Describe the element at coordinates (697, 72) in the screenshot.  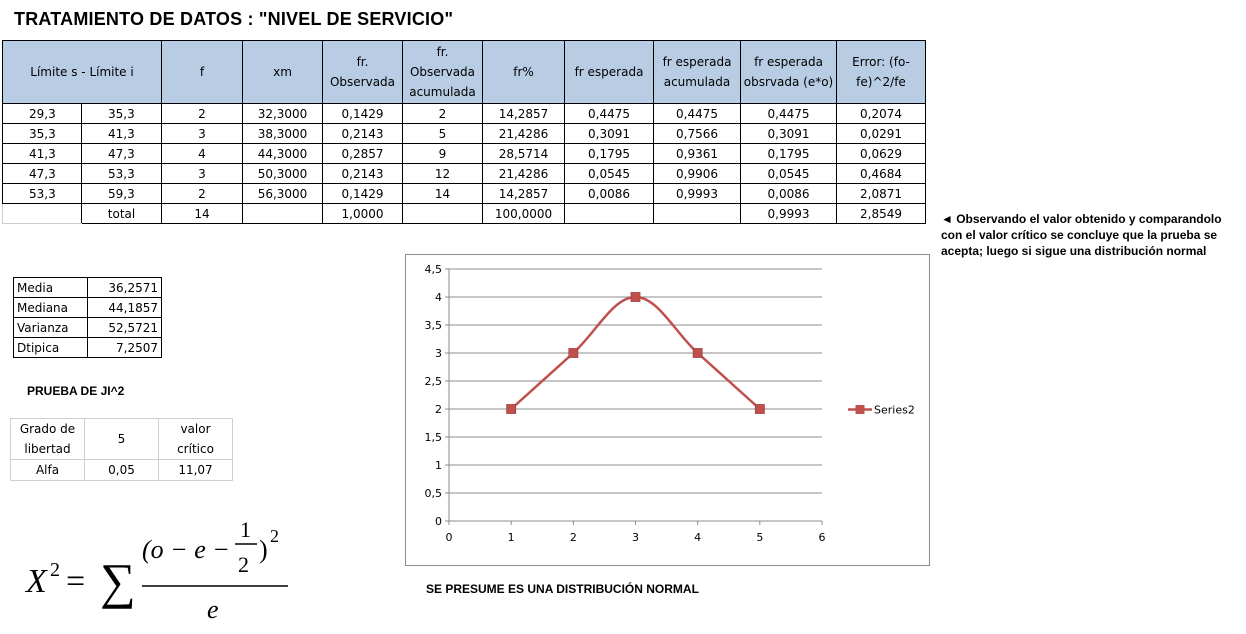
I see `header-fr-esperada-acumulada: fr esperada acumulada` at that location.